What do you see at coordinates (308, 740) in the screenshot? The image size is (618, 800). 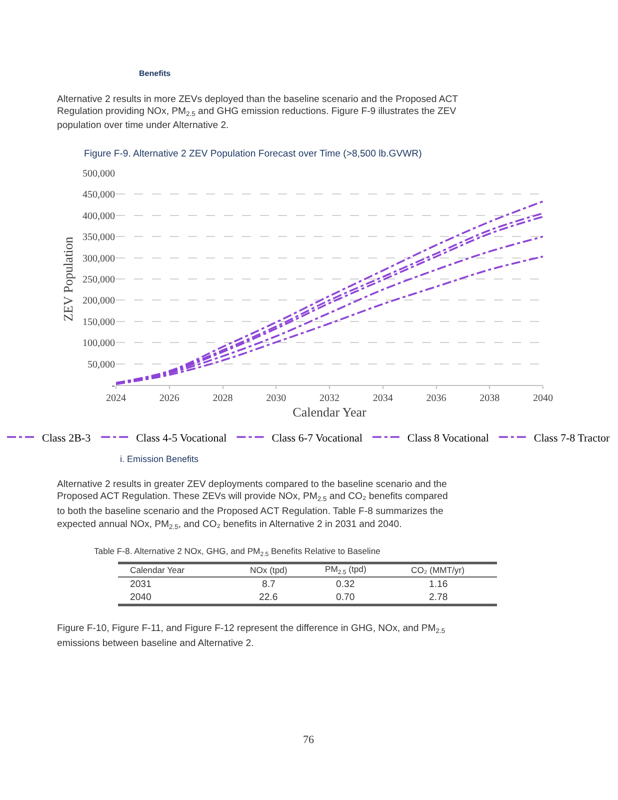 I see `text: 76` at bounding box center [308, 740].